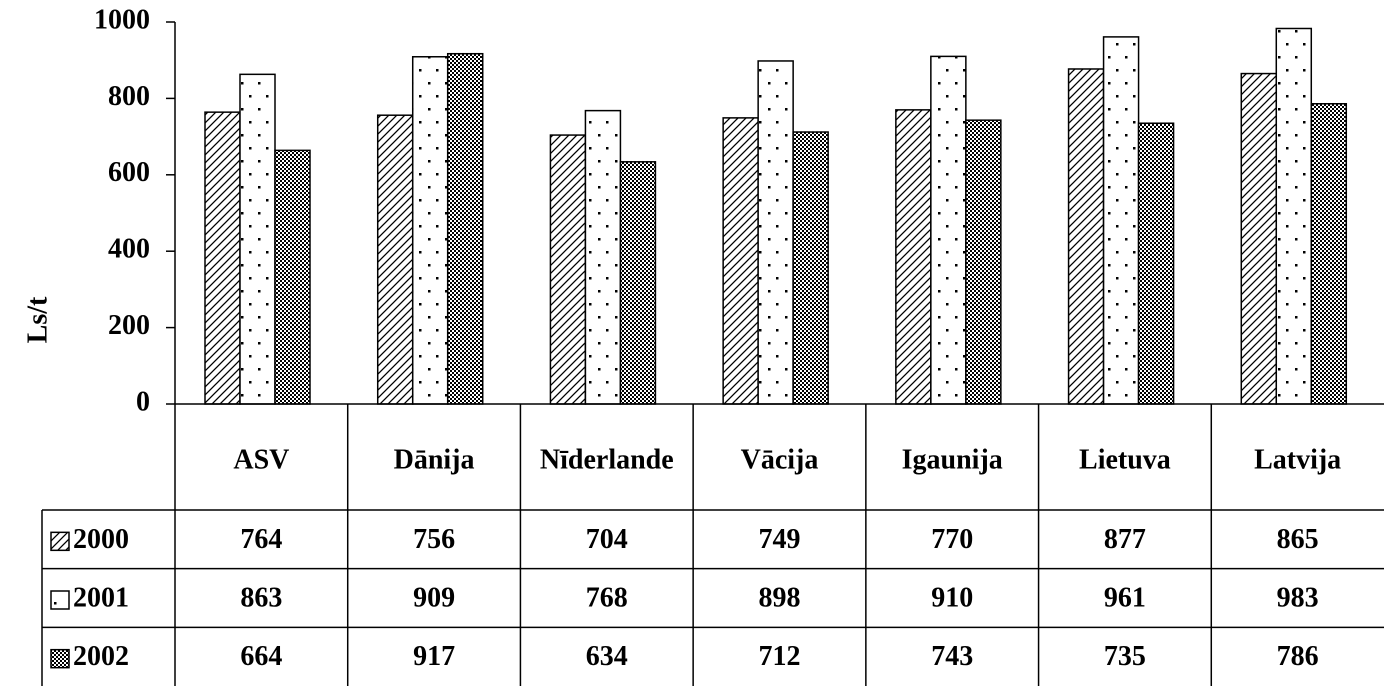  I want to click on table-value: 877, so click(1125, 539).